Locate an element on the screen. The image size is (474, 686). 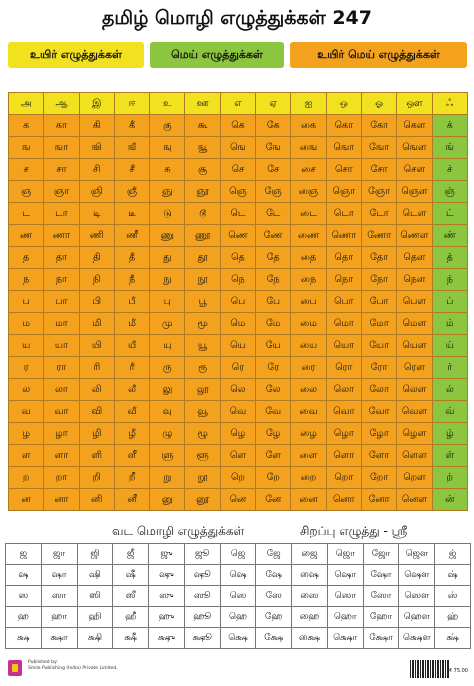
legend-vowels: உயிர் எழுத்துக்கள் is located at coordinates (76, 55).